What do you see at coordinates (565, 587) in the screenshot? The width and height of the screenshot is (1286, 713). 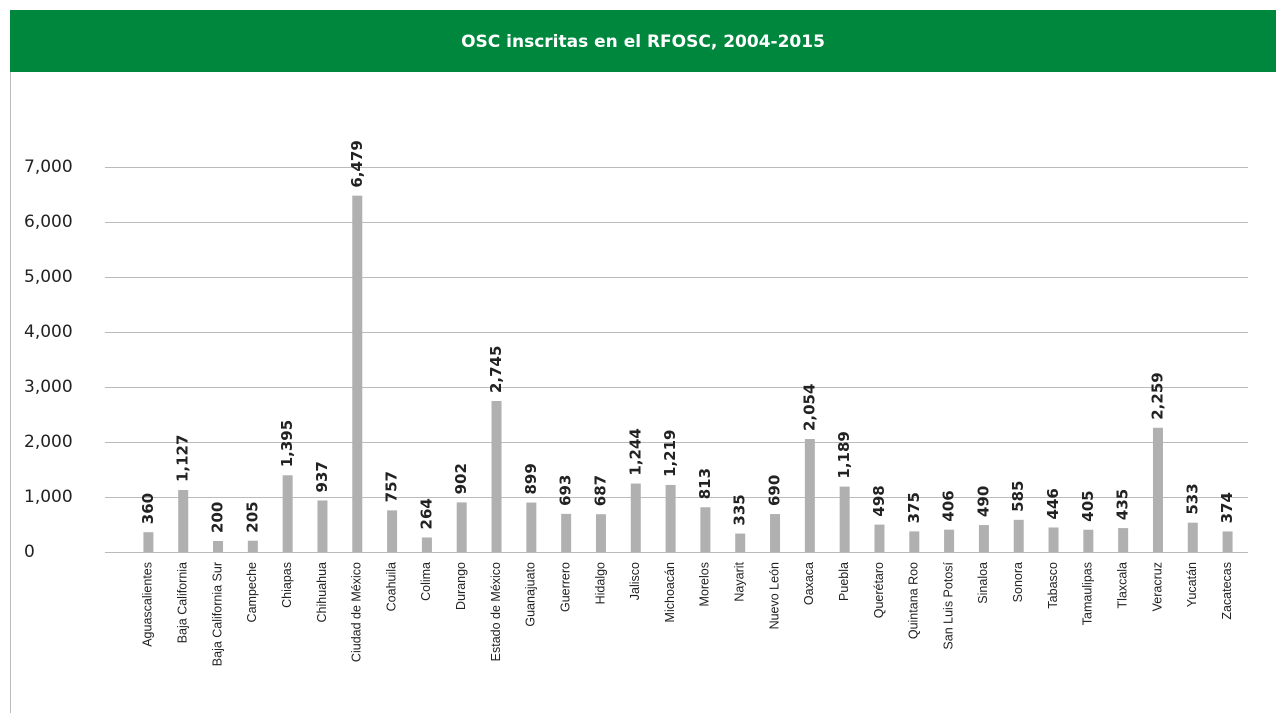 I see `x-tick-label: Guerrero` at bounding box center [565, 587].